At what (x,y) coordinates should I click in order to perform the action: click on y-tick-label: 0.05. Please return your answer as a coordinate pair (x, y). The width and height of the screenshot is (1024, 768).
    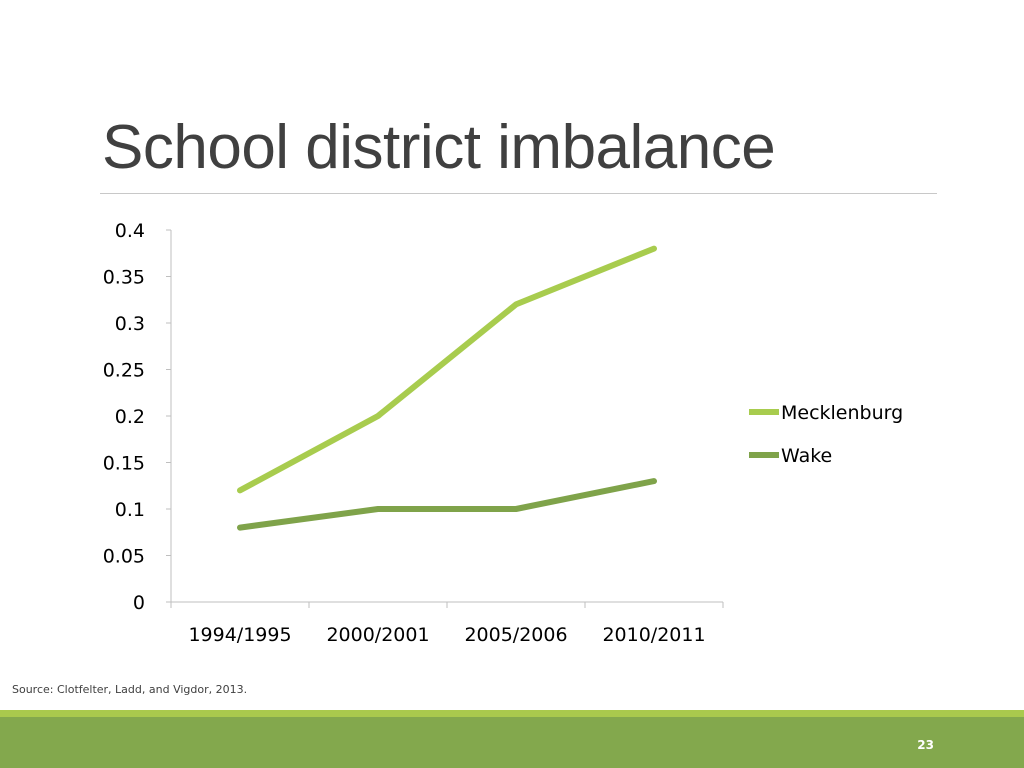
    Looking at the image, I should click on (124, 557).